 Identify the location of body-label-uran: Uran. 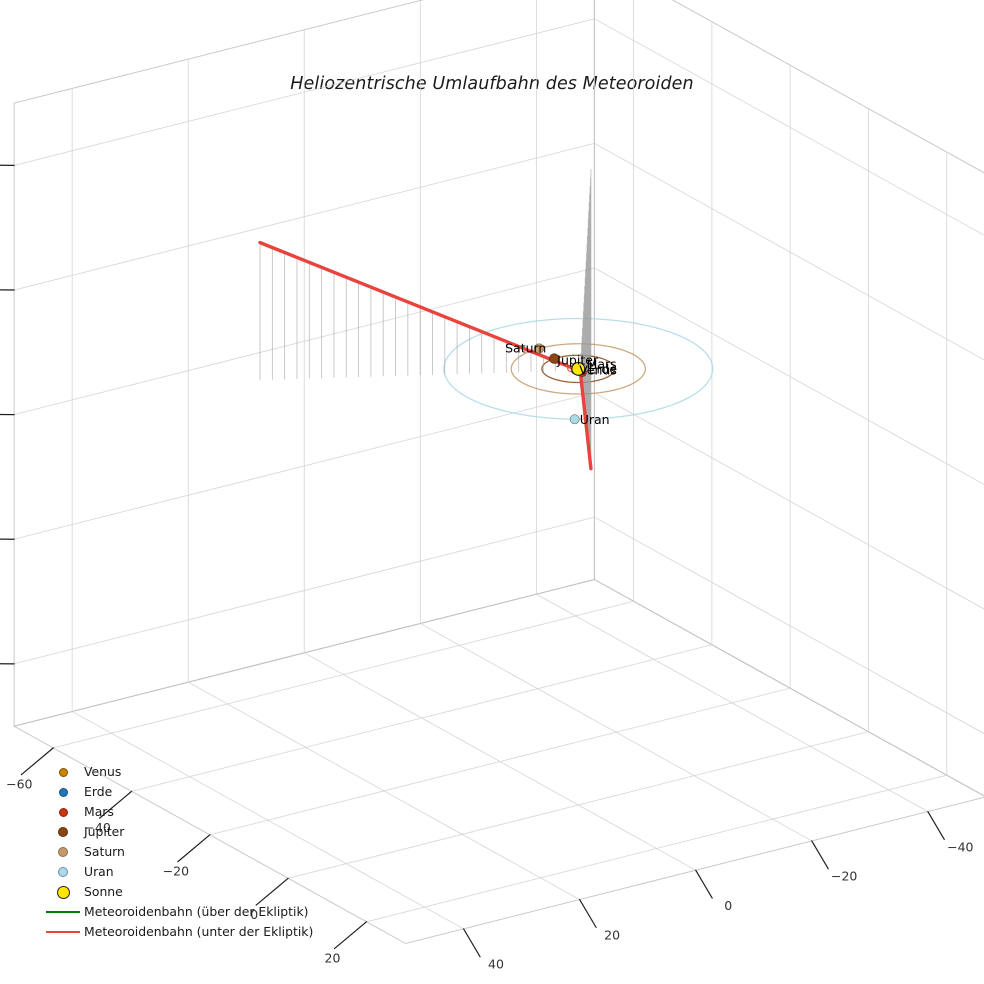
(595, 419).